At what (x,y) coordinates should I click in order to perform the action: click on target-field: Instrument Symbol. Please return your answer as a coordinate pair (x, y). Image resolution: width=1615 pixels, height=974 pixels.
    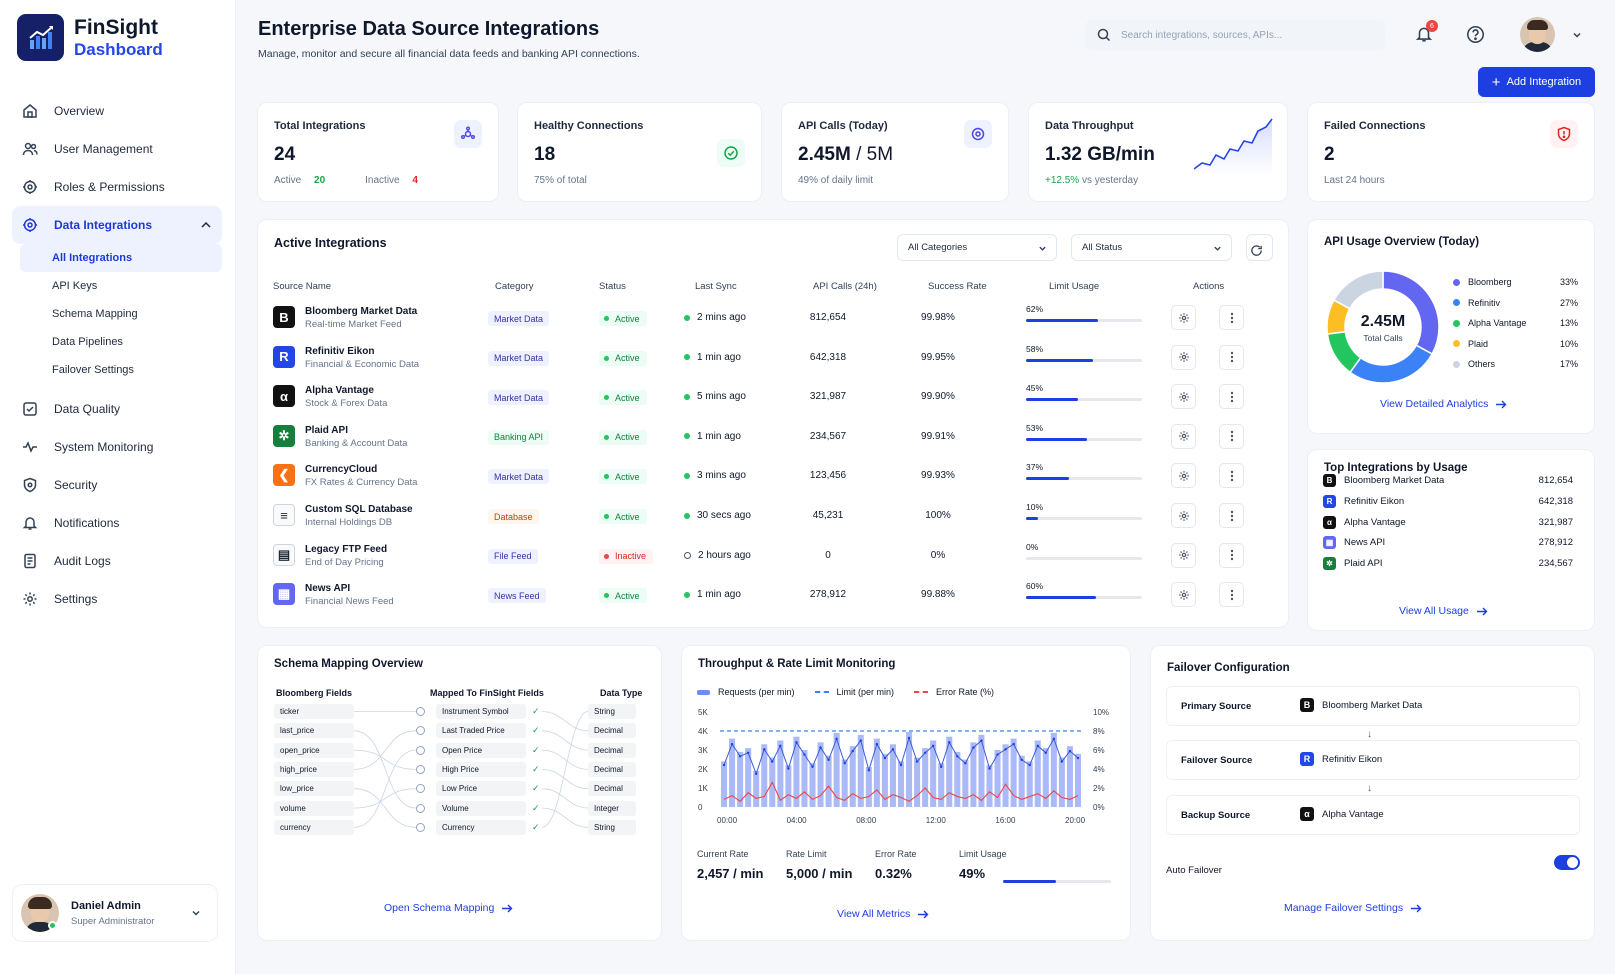
    Looking at the image, I should click on (481, 711).